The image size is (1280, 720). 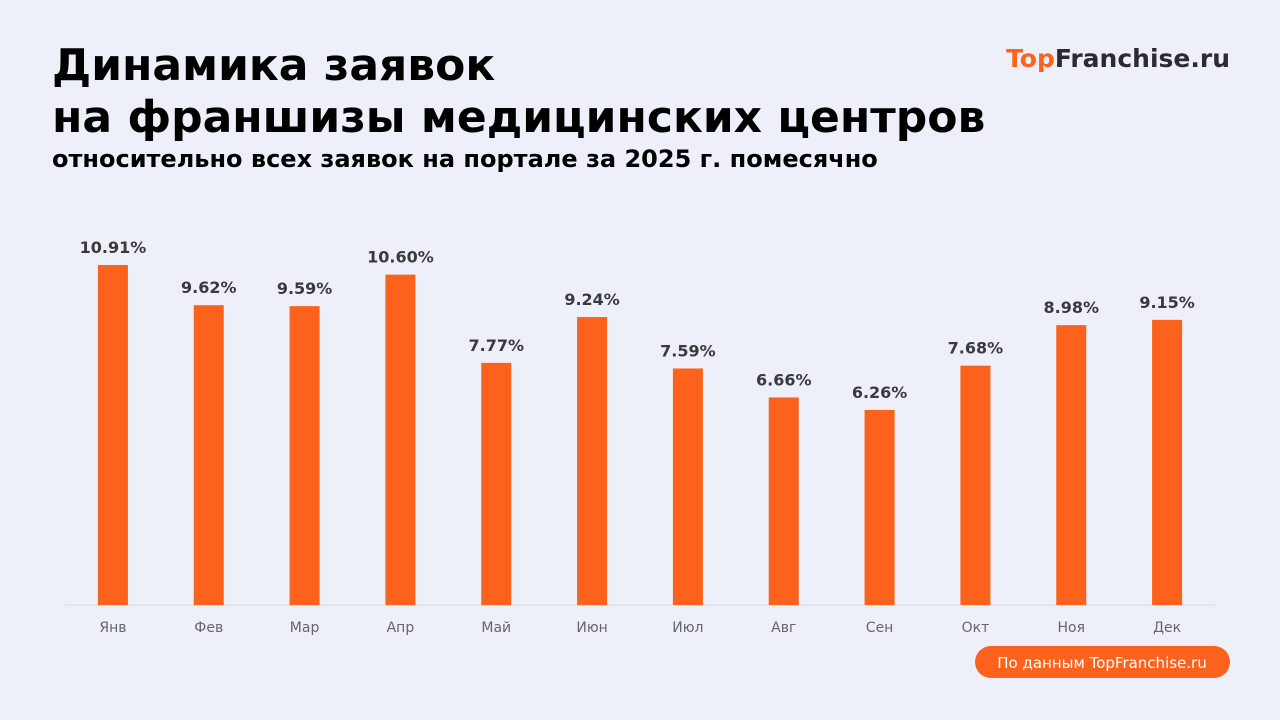 I want to click on x-tick-label: Ноя, so click(x=1071, y=628).